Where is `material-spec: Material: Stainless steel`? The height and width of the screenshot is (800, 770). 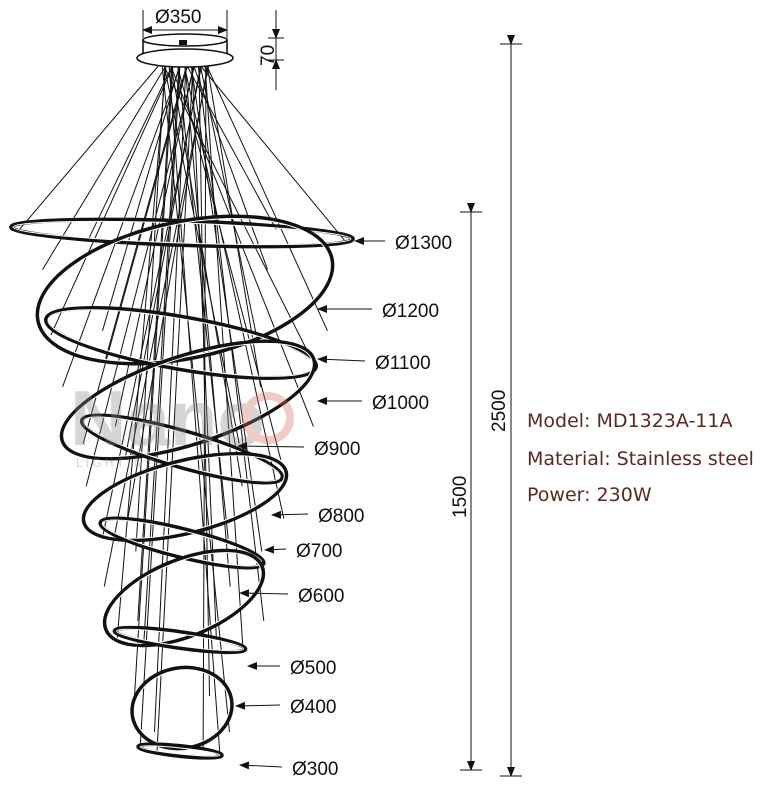
material-spec: Material: Stainless steel is located at coordinates (640, 459).